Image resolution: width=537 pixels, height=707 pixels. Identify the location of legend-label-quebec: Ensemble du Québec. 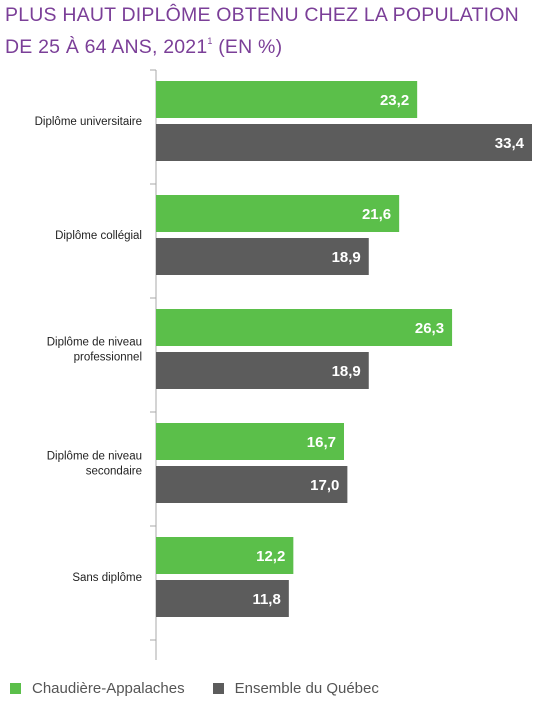
(306, 688).